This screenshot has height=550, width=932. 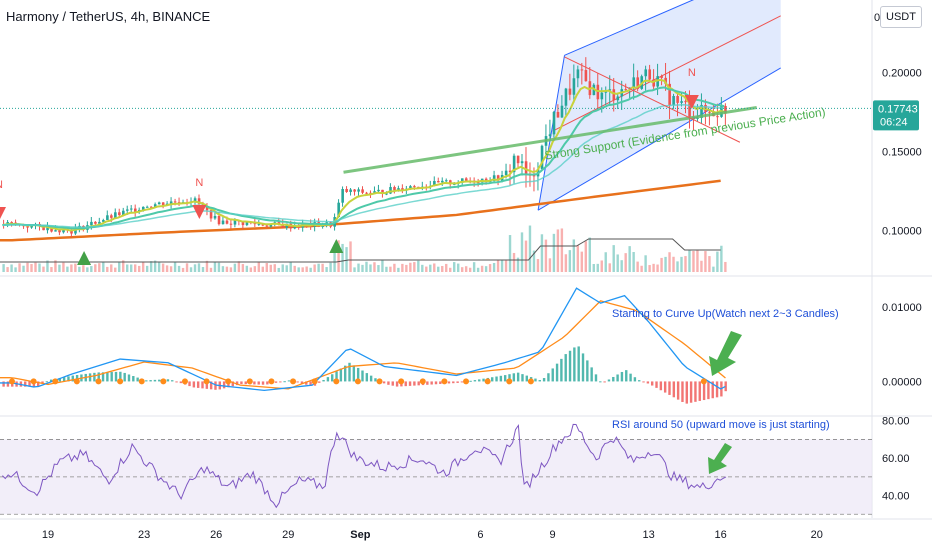 I want to click on x-tick-label: 9, so click(x=552, y=535).